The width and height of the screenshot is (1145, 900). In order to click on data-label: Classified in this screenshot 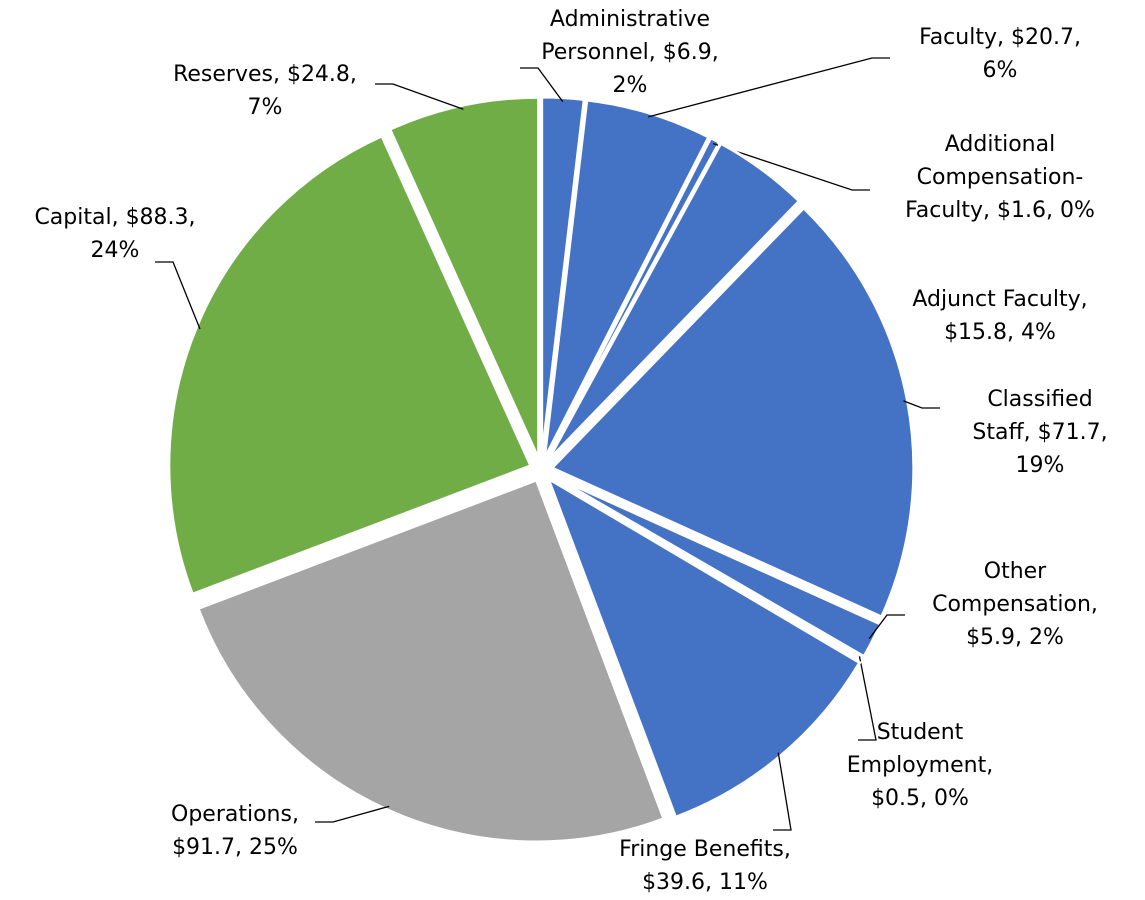, I will do `click(1039, 399)`.